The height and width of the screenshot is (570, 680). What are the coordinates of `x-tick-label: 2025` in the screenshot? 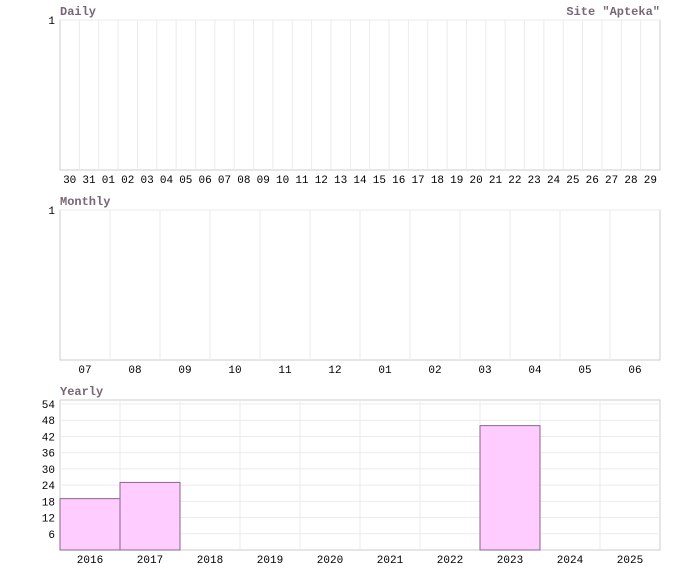 It's located at (630, 561).